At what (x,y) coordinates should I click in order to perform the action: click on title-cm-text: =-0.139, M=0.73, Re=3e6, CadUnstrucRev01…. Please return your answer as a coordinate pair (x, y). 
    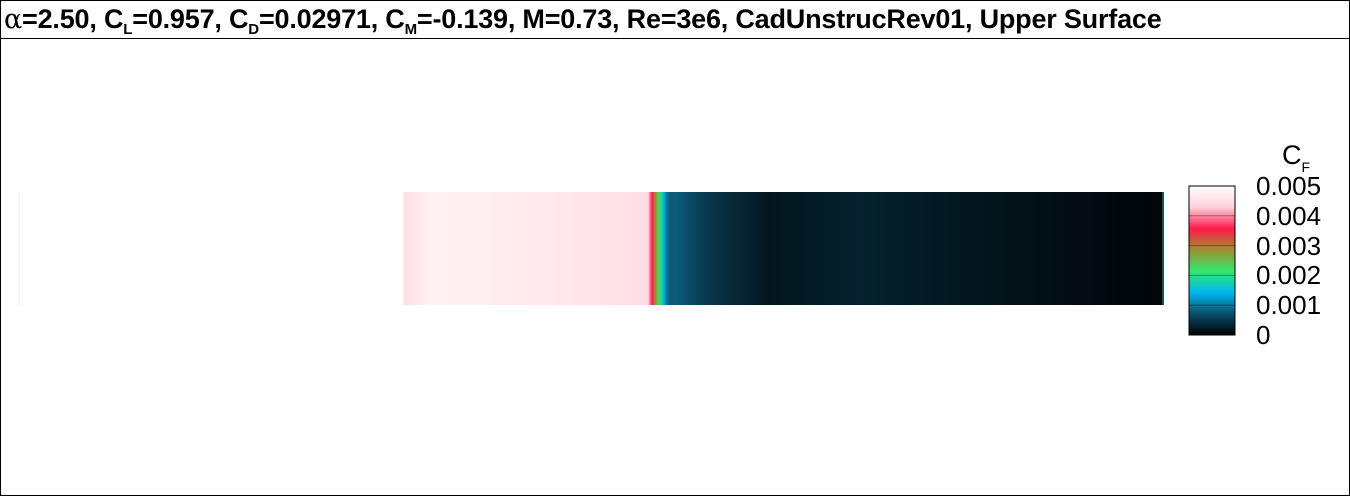
    Looking at the image, I should click on (789, 19).